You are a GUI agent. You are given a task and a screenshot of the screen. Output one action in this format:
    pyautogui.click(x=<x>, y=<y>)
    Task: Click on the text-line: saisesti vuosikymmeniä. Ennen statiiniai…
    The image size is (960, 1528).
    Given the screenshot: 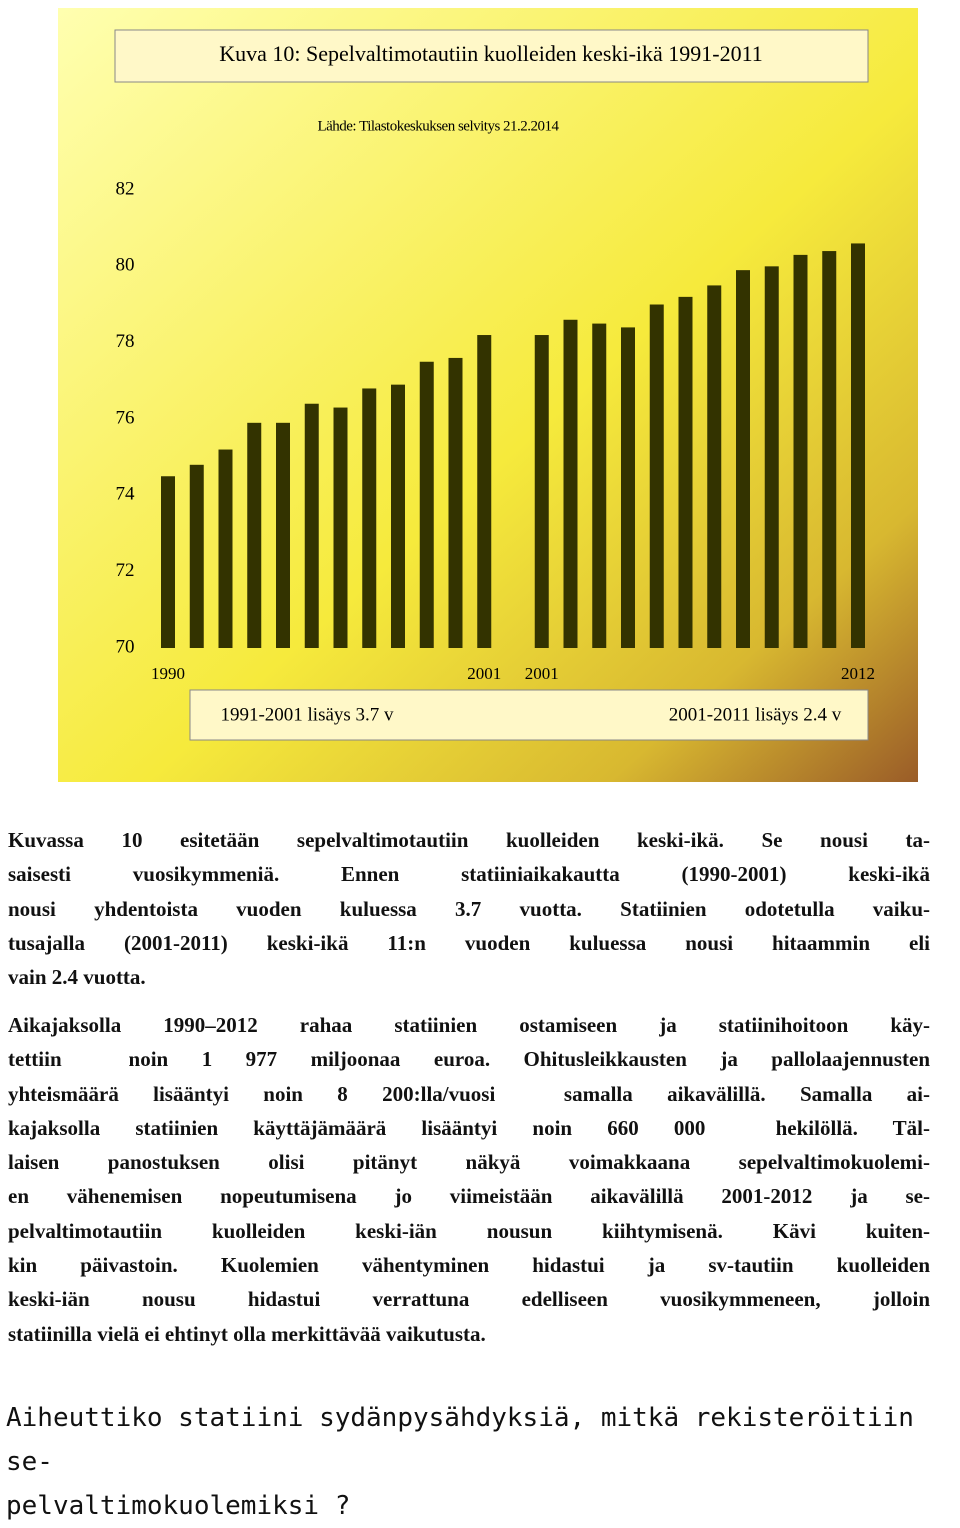 What is the action you would take?
    pyautogui.click(x=469, y=874)
    